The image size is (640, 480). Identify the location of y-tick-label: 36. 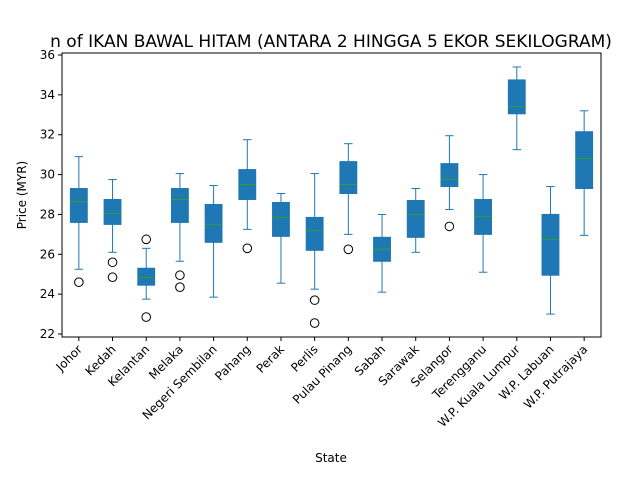
(47, 55).